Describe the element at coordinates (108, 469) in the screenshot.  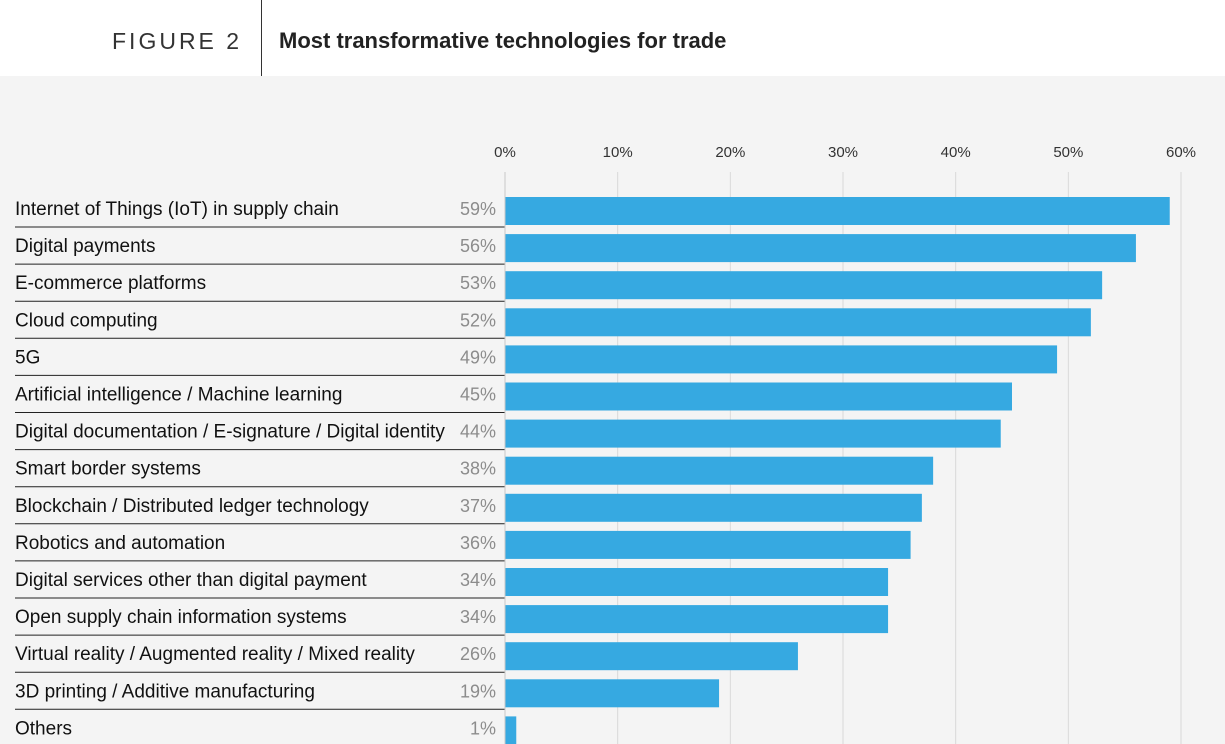
I see `category-label: Smart border systems` at that location.